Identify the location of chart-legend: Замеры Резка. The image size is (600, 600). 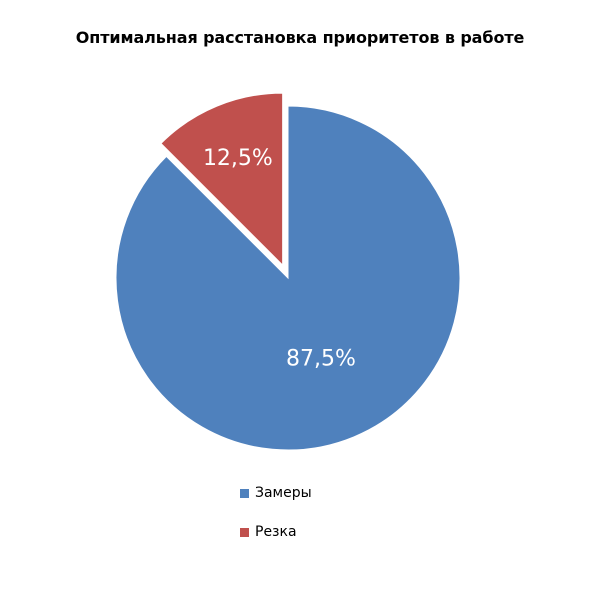
(276, 521).